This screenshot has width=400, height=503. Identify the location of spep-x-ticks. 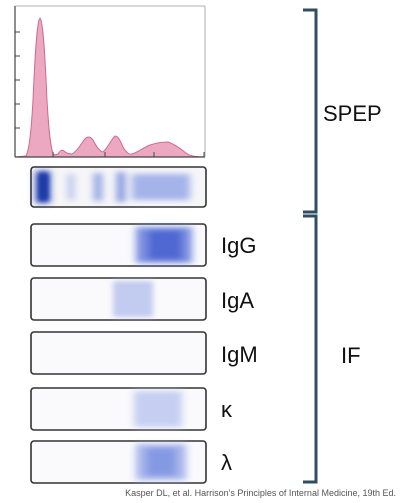
(128, 154).